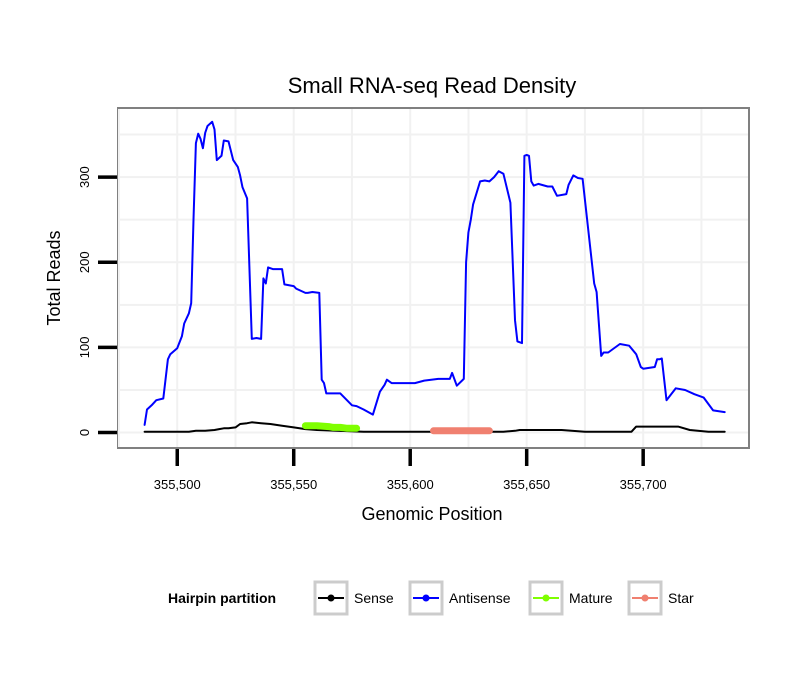 This screenshot has width=810, height=690. What do you see at coordinates (681, 598) in the screenshot?
I see `legend-label-star: Star` at bounding box center [681, 598].